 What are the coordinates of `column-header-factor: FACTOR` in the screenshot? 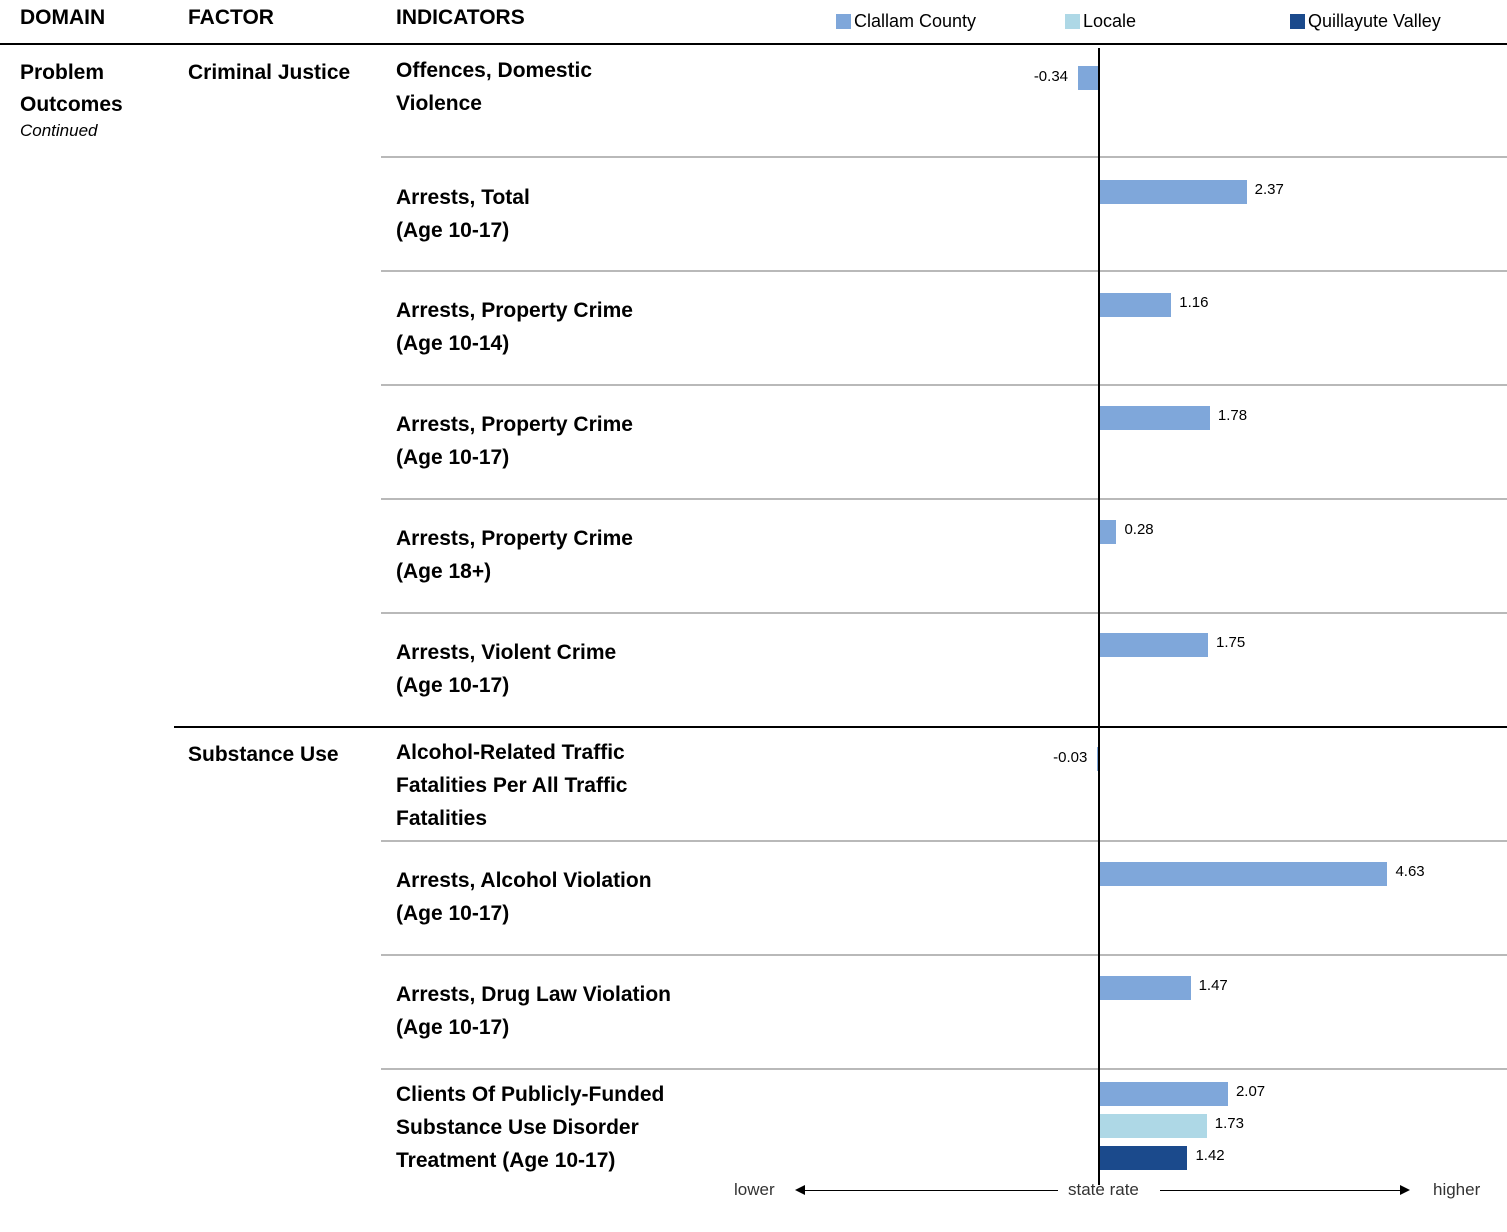 It's located at (231, 17).